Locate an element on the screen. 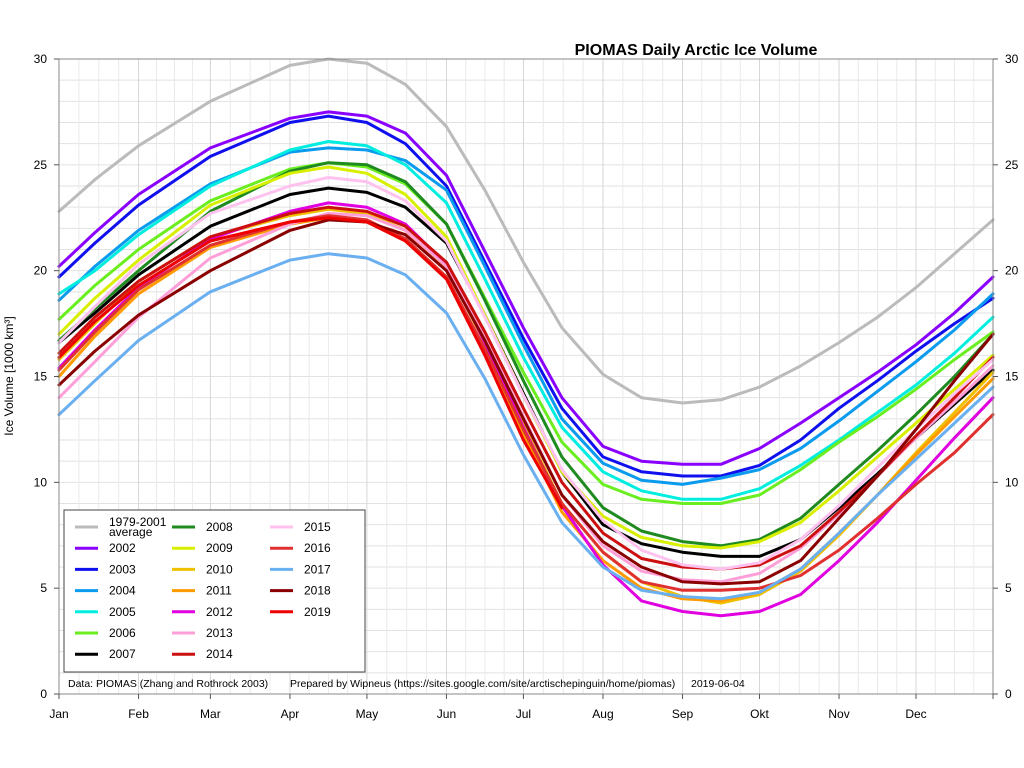 This screenshot has width=1024, height=768. legend-label: 2007 is located at coordinates (122, 654).